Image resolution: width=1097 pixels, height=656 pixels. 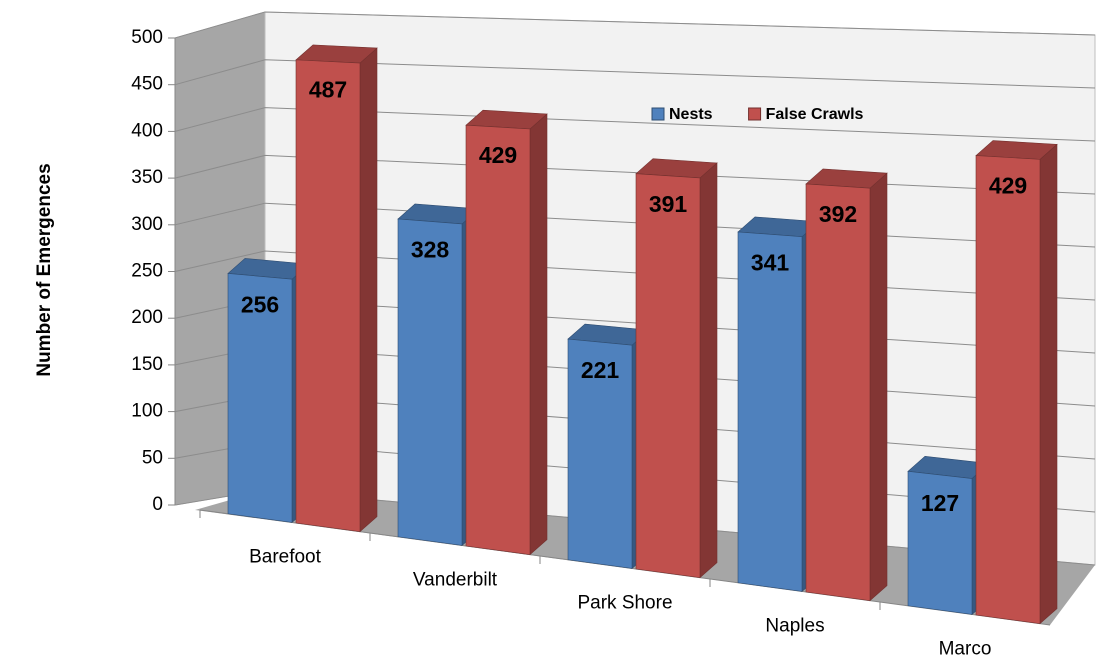 What do you see at coordinates (940, 503) in the screenshot?
I see `value-label: 127` at bounding box center [940, 503].